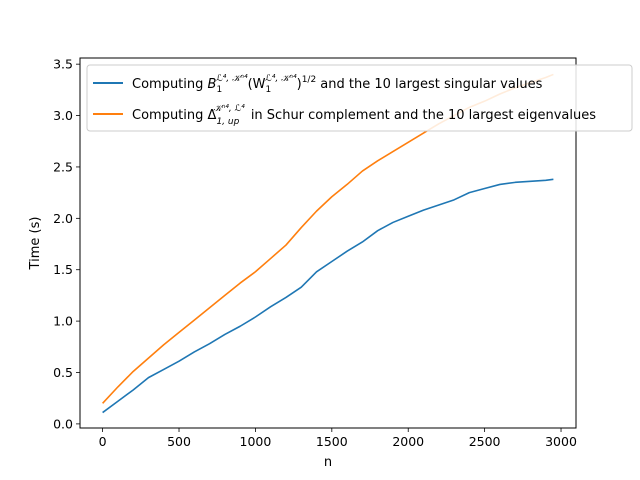 The height and width of the screenshot is (480, 640). Describe the element at coordinates (63, 269) in the screenshot. I see `y-tick-label: 1.5` at that location.